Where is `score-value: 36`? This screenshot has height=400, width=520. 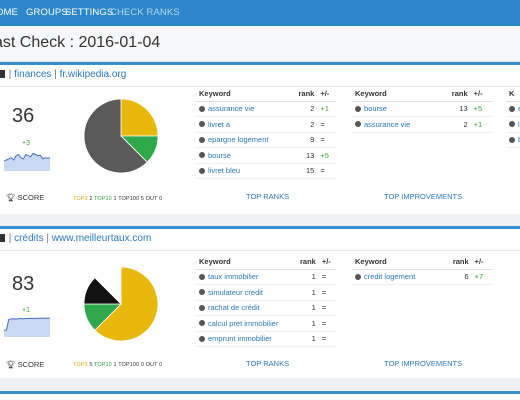
score-value: 36 is located at coordinates (23, 116).